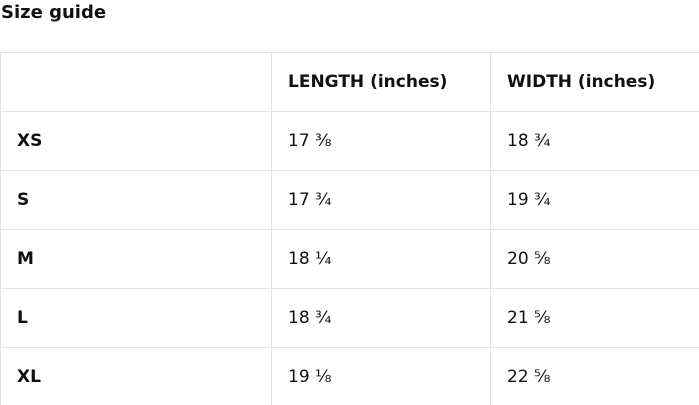  What do you see at coordinates (594, 376) in the screenshot?
I see `width-cell: 22 ⅝` at bounding box center [594, 376].